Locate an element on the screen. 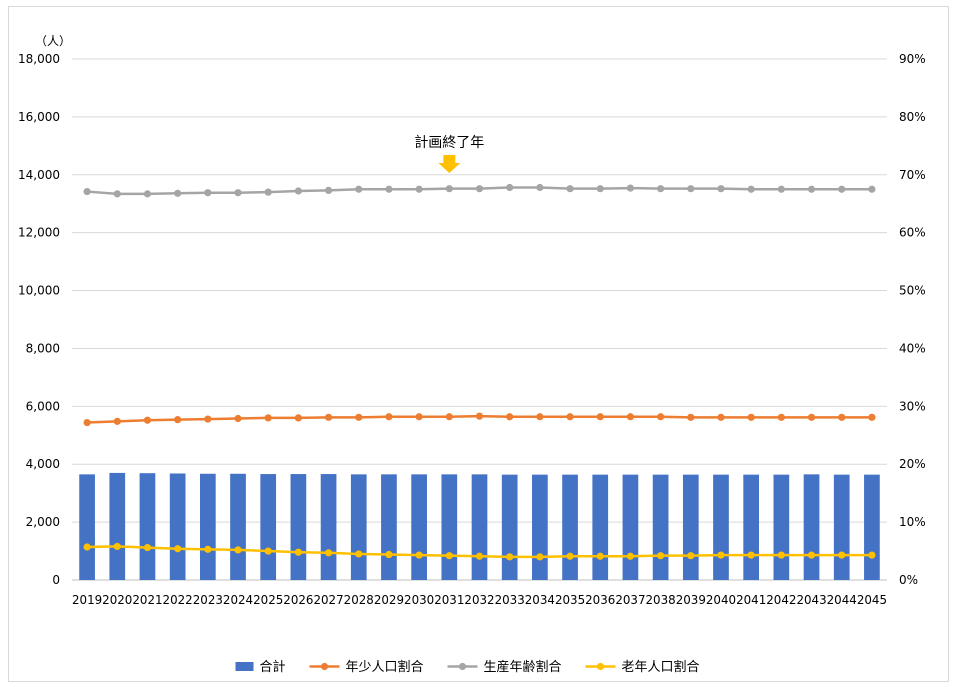  y-left-tick-label: 10,000 is located at coordinates (39, 291).